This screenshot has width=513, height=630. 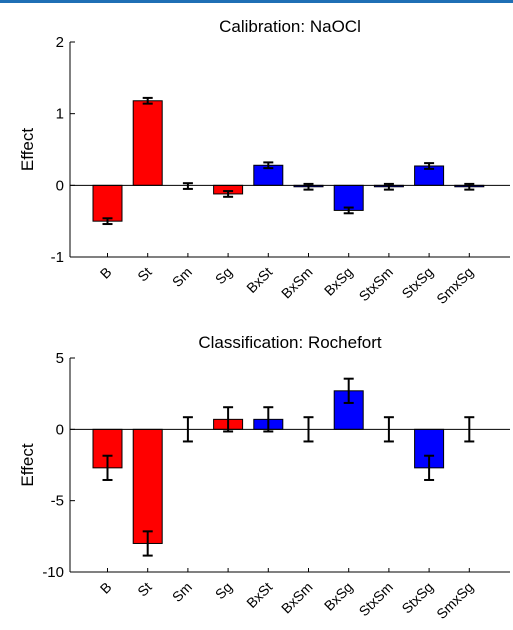 What do you see at coordinates (60, 114) in the screenshot?
I see `y-tick-label: 1` at bounding box center [60, 114].